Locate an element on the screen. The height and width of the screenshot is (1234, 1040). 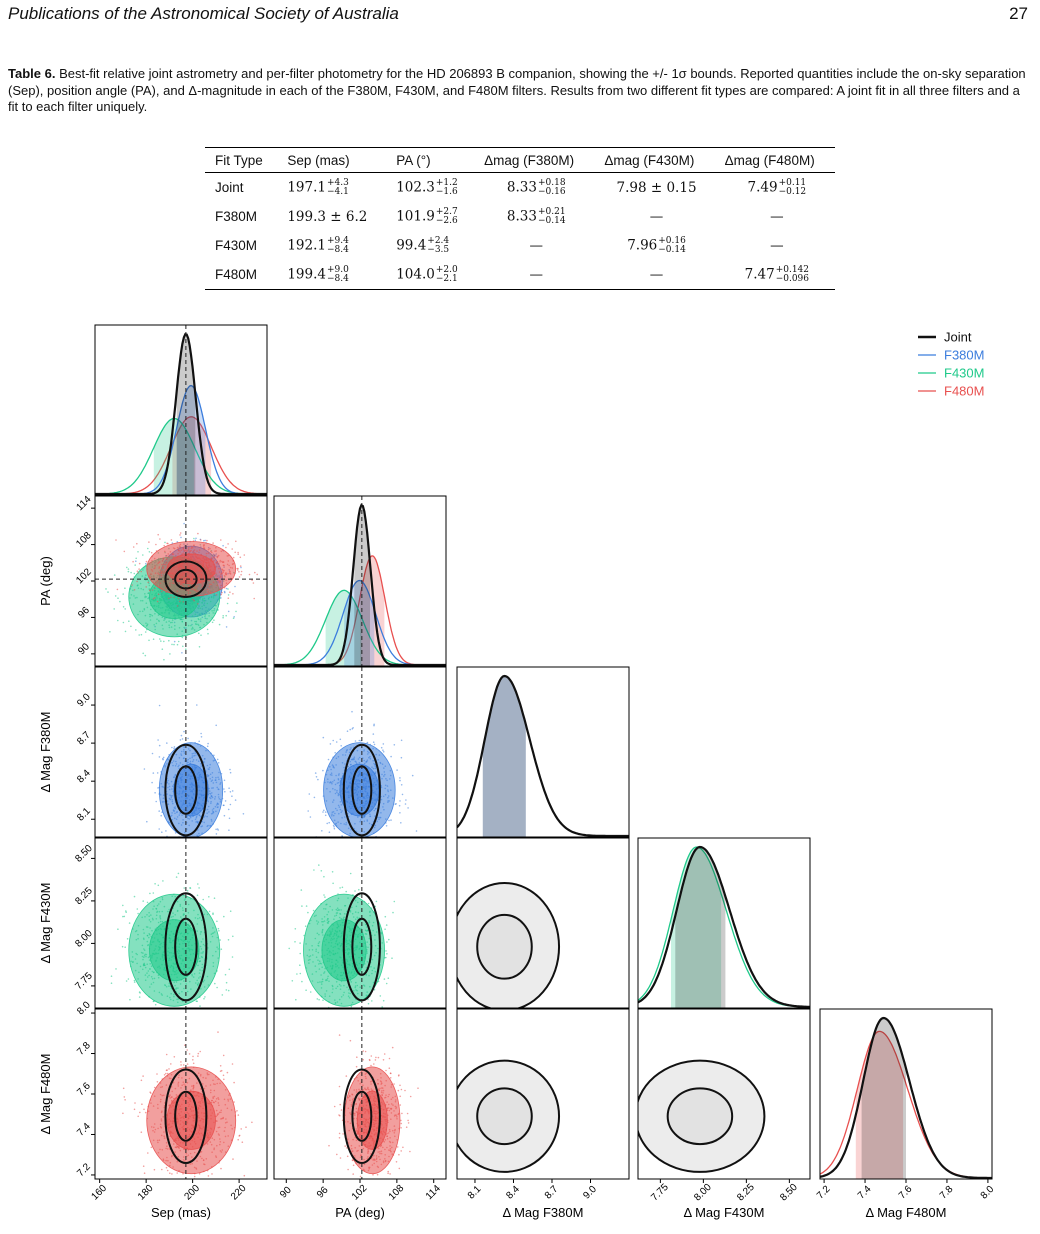
x-tick-label: 7.2 is located at coordinates (824, 1193).